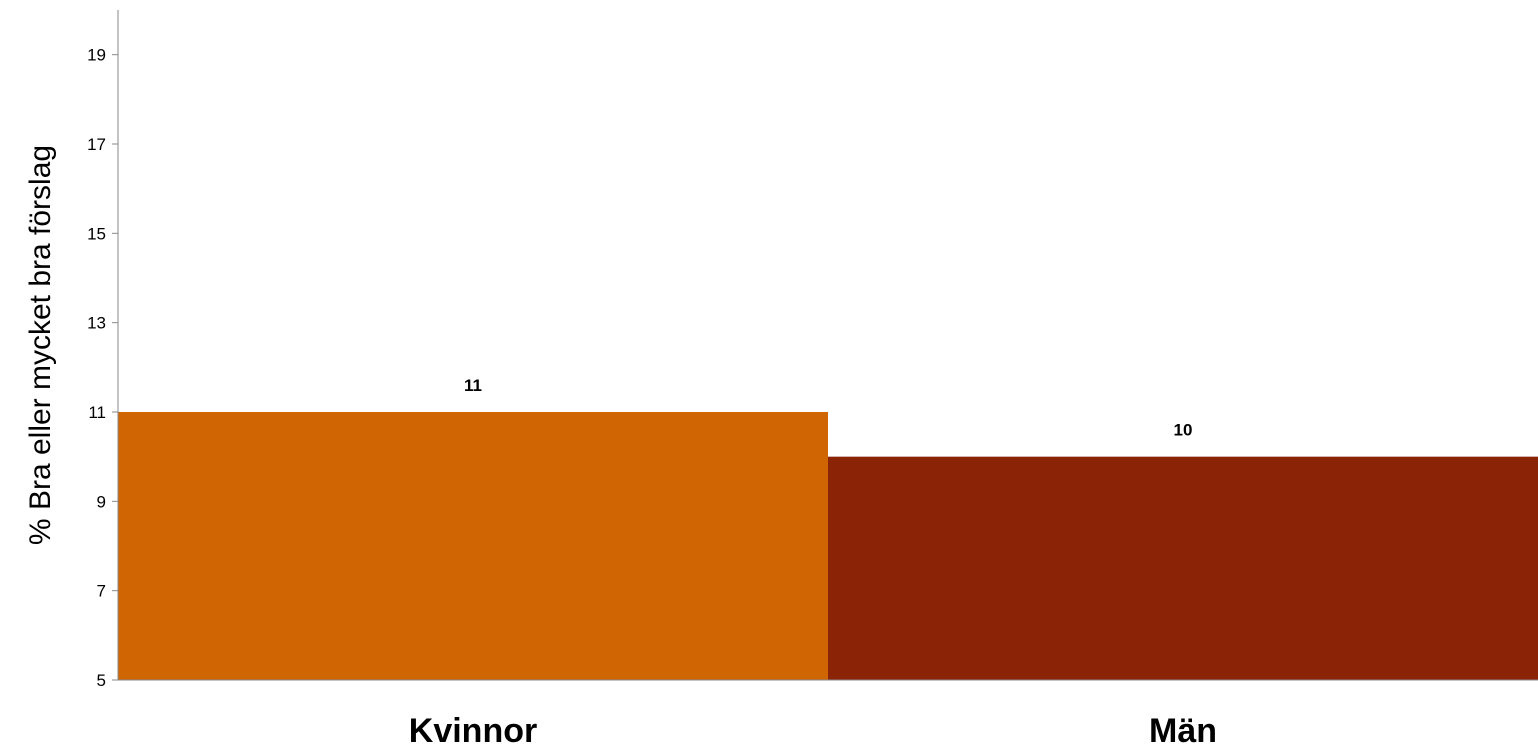 This screenshot has width=1538, height=751. What do you see at coordinates (96, 144) in the screenshot?
I see `y-tick-label: 17` at bounding box center [96, 144].